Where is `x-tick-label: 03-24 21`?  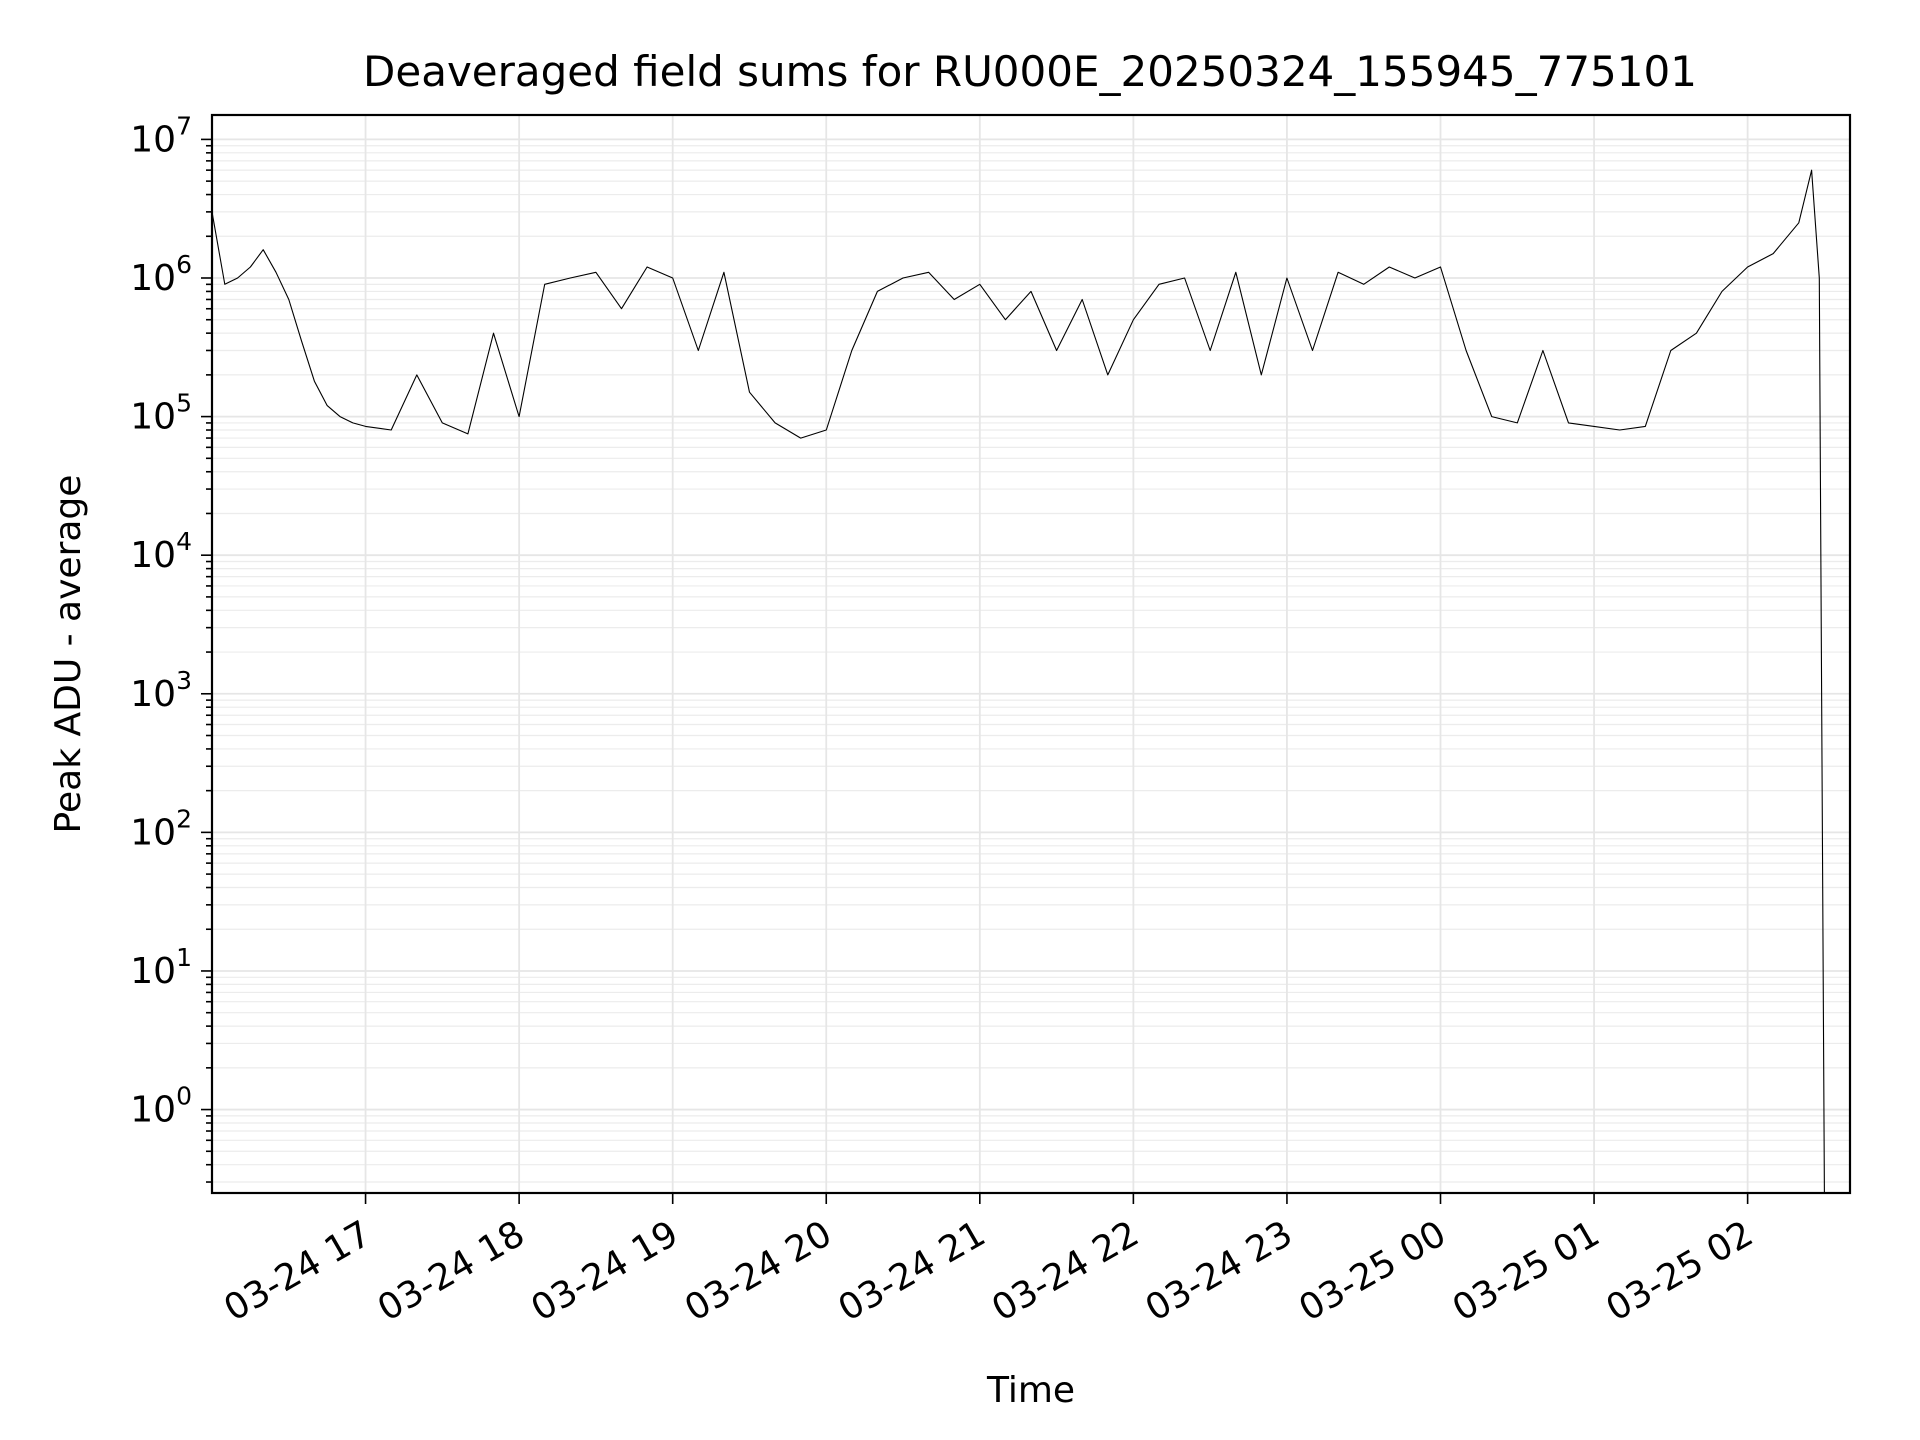
x-tick-label: 03-24 21 is located at coordinates (912, 1271).